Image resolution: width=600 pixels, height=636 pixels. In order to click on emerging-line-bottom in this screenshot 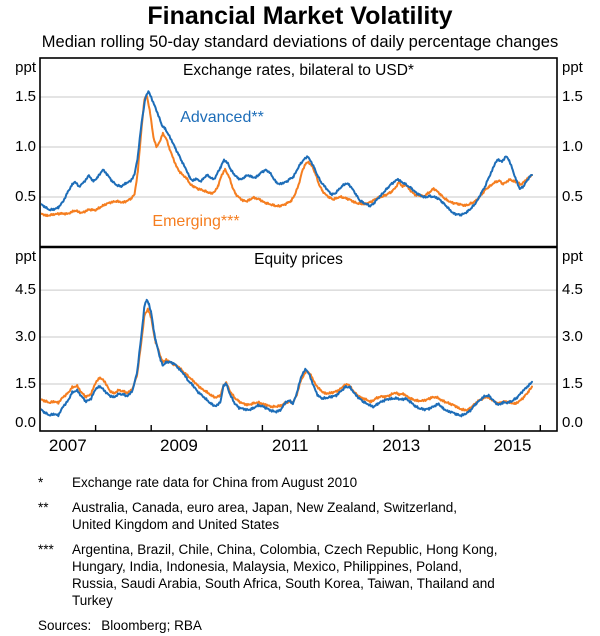, I will do `click(287, 359)`.